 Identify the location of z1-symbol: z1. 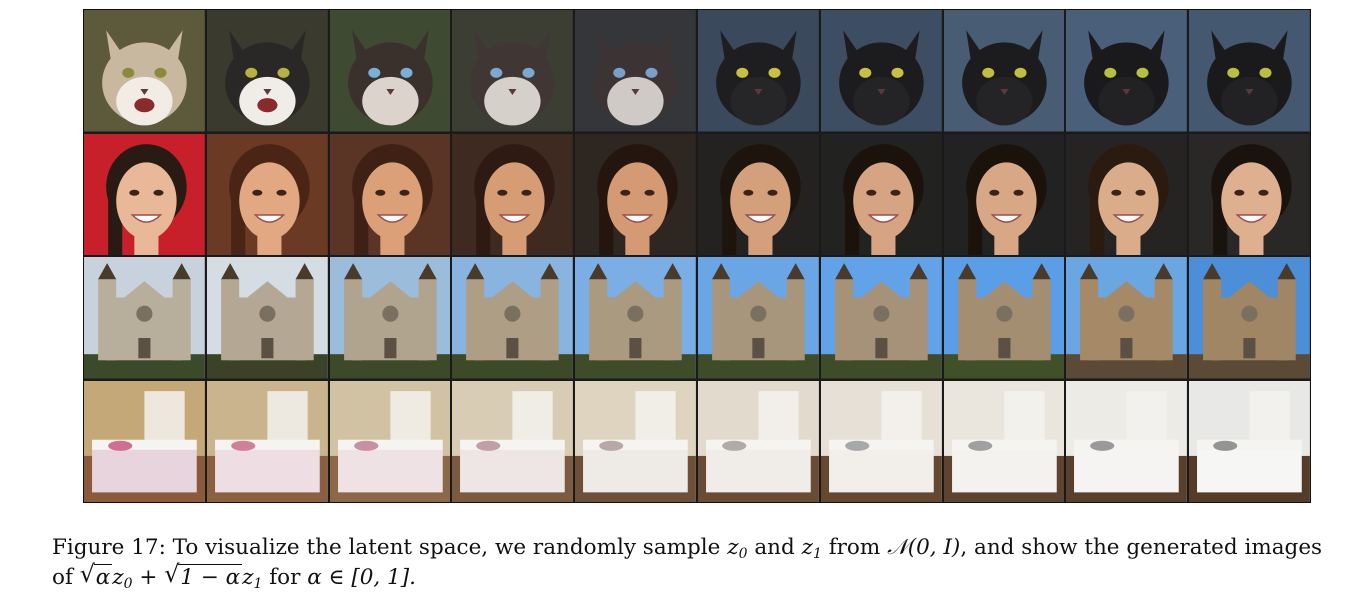
(811, 548).